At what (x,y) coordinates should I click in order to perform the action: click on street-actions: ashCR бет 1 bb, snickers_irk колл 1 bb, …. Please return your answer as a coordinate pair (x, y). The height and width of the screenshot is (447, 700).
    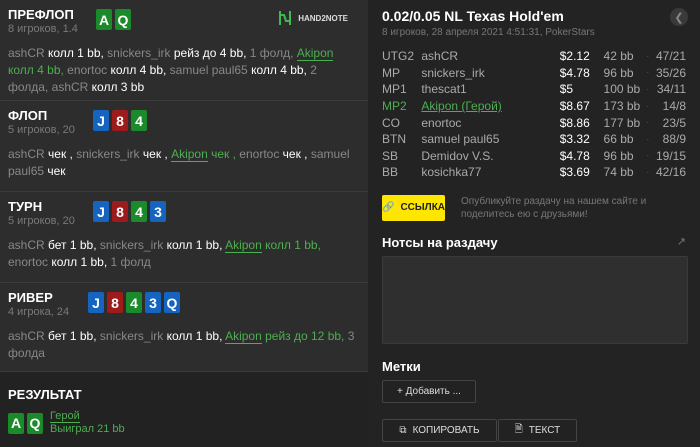
    Looking at the image, I should click on (184, 254).